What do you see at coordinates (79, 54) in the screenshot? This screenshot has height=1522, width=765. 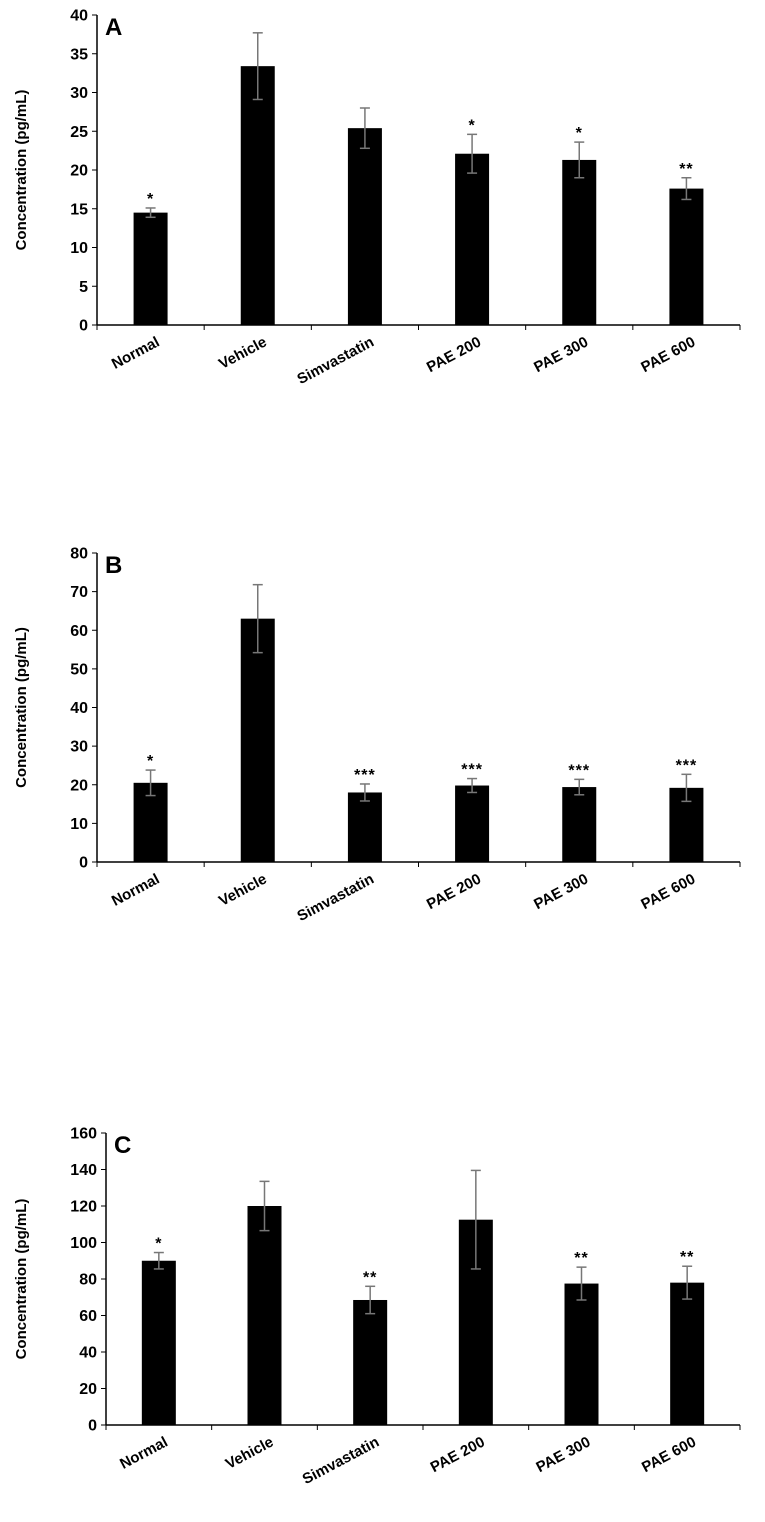 I see `y-tick-label: 35` at bounding box center [79, 54].